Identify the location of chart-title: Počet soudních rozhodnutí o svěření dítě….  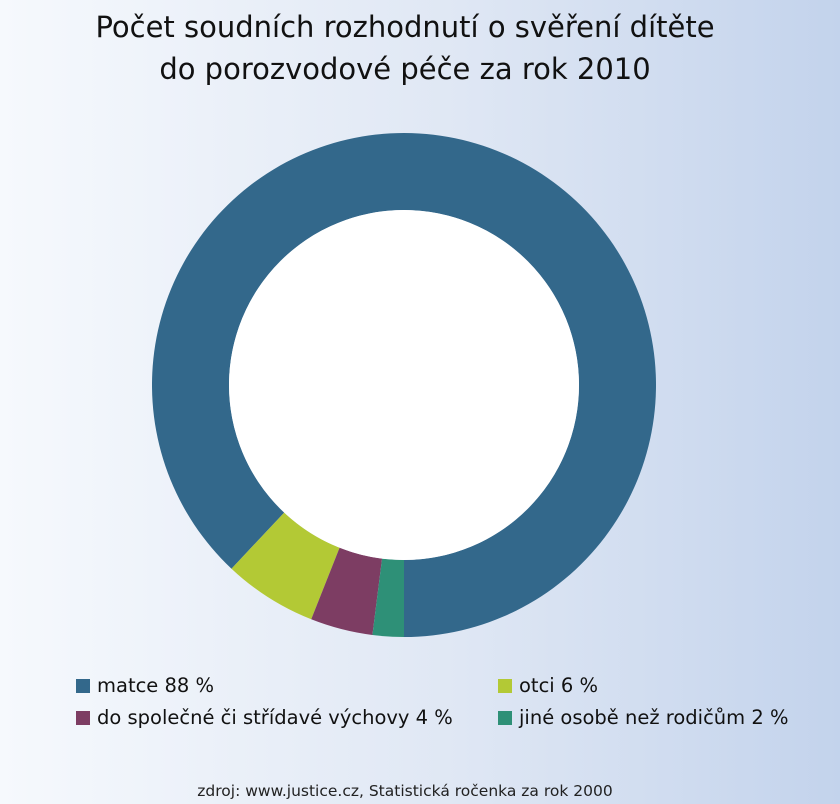
(405, 48).